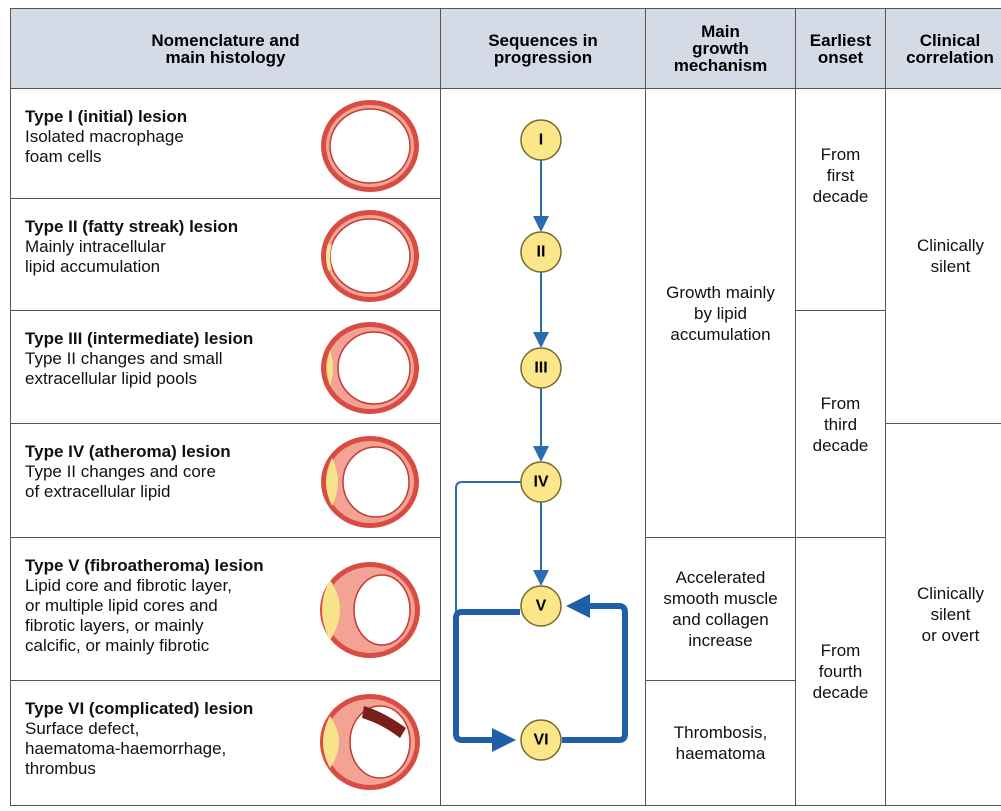  What do you see at coordinates (139, 708) in the screenshot?
I see `lesion-title: Type VI (complicated) lesion` at bounding box center [139, 708].